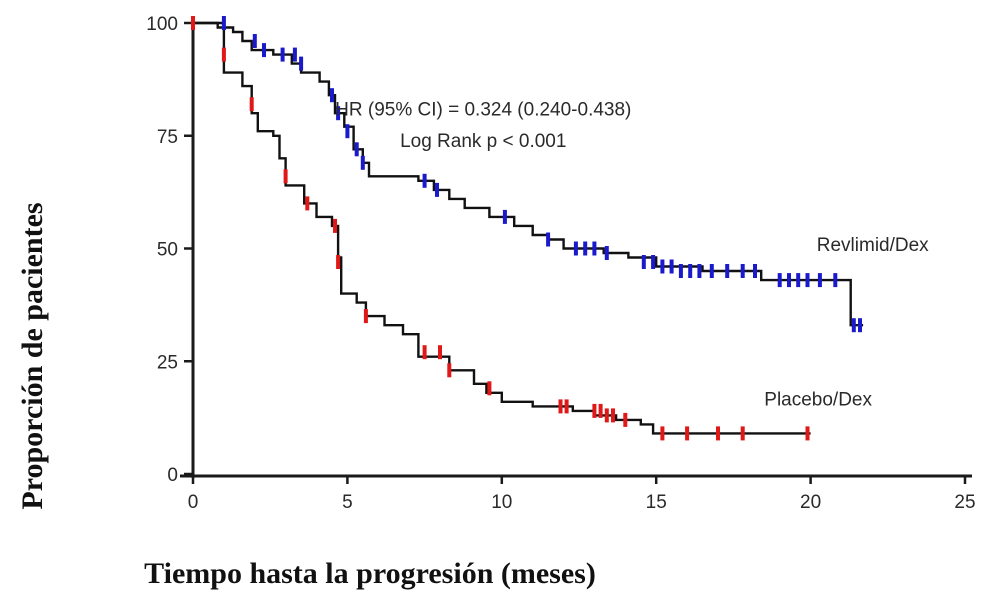  I want to click on y-tick-label-25: 25, so click(167, 362).